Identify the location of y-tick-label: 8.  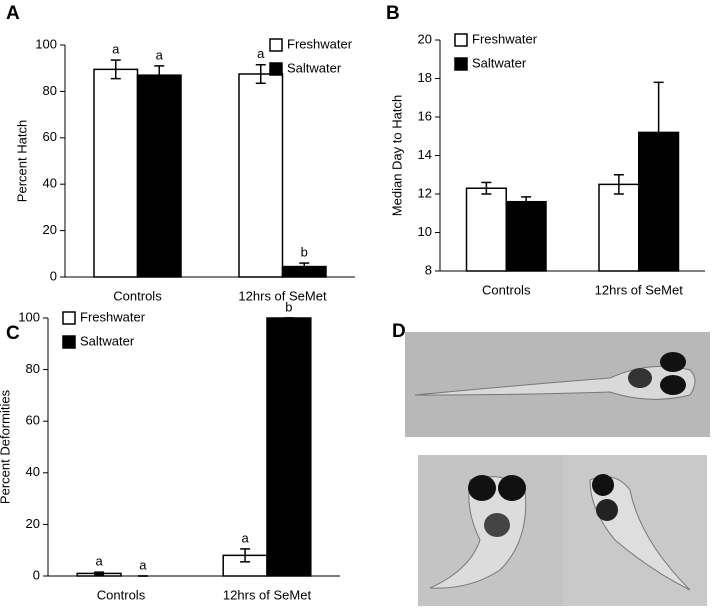
(428, 269).